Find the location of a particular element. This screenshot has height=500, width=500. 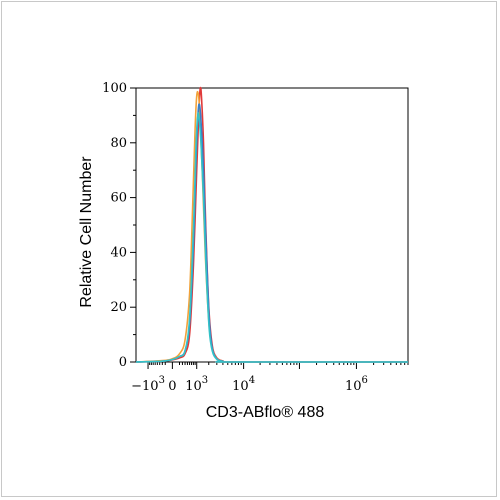

x-tick-label: 0 is located at coordinates (172, 386).